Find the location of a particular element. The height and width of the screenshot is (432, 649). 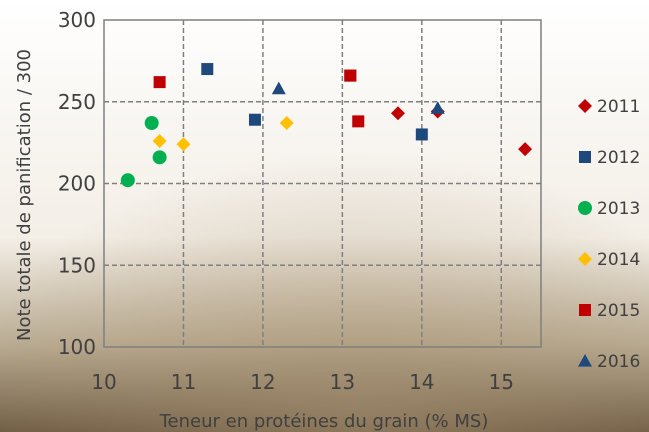

legend-item-2012: 2012 is located at coordinates (609, 158).